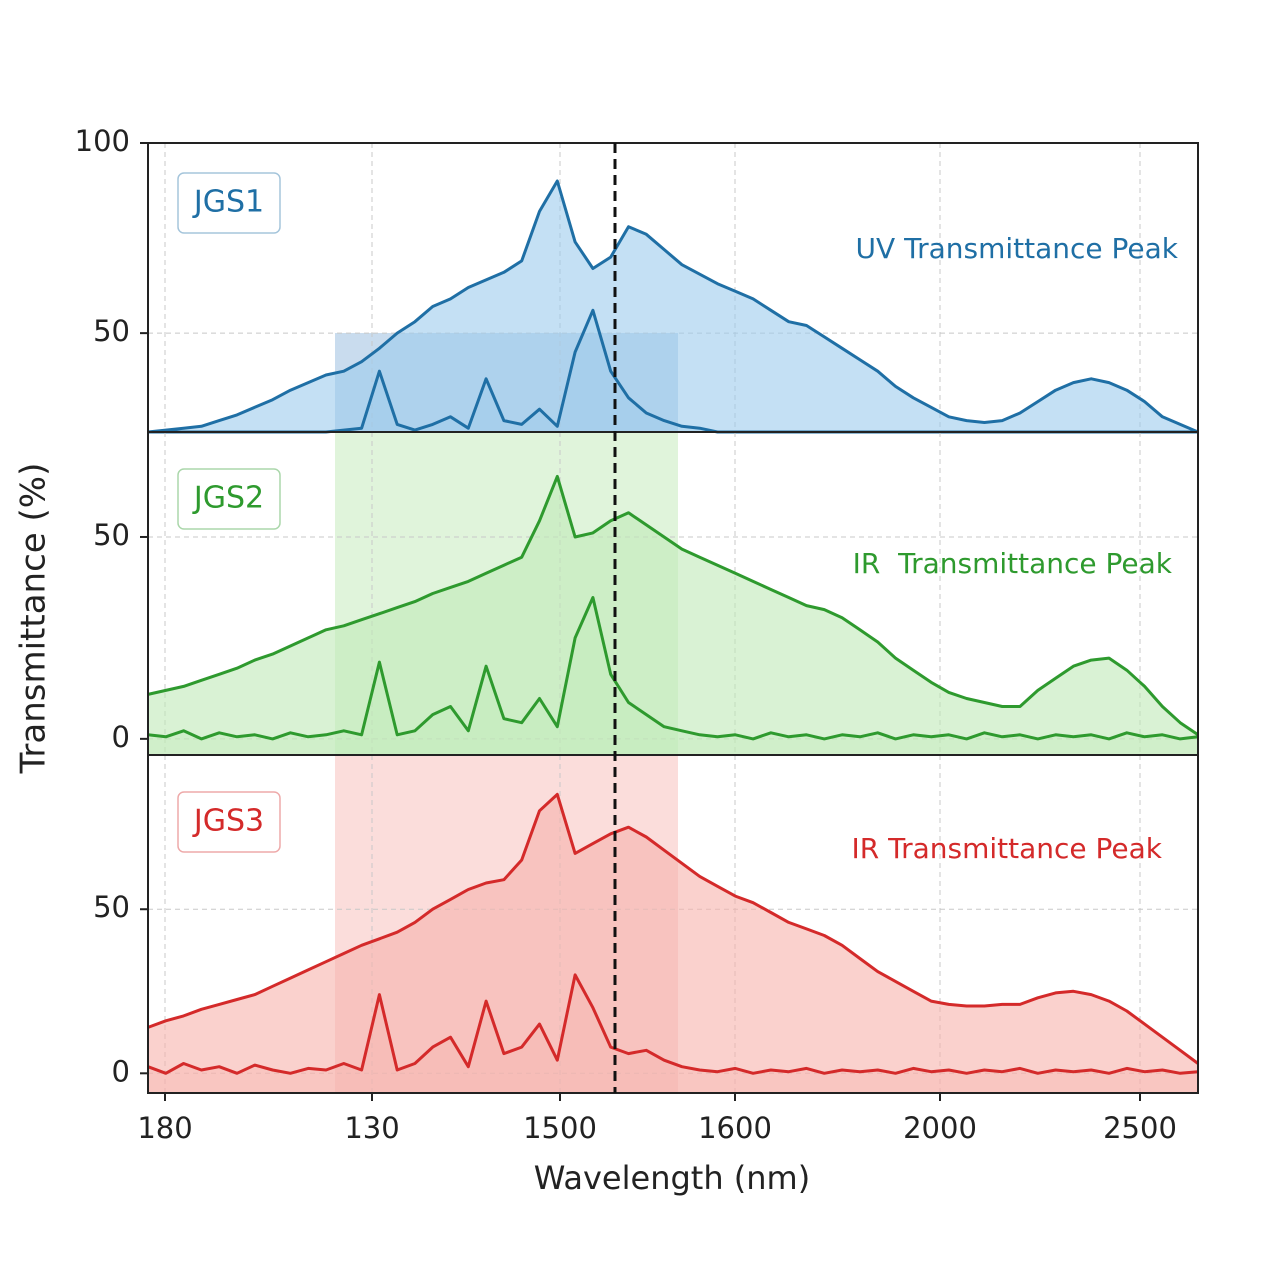 This screenshot has height=1280, width=1280. What do you see at coordinates (560, 1128) in the screenshot?
I see `x-tick-label: 1500` at bounding box center [560, 1128].